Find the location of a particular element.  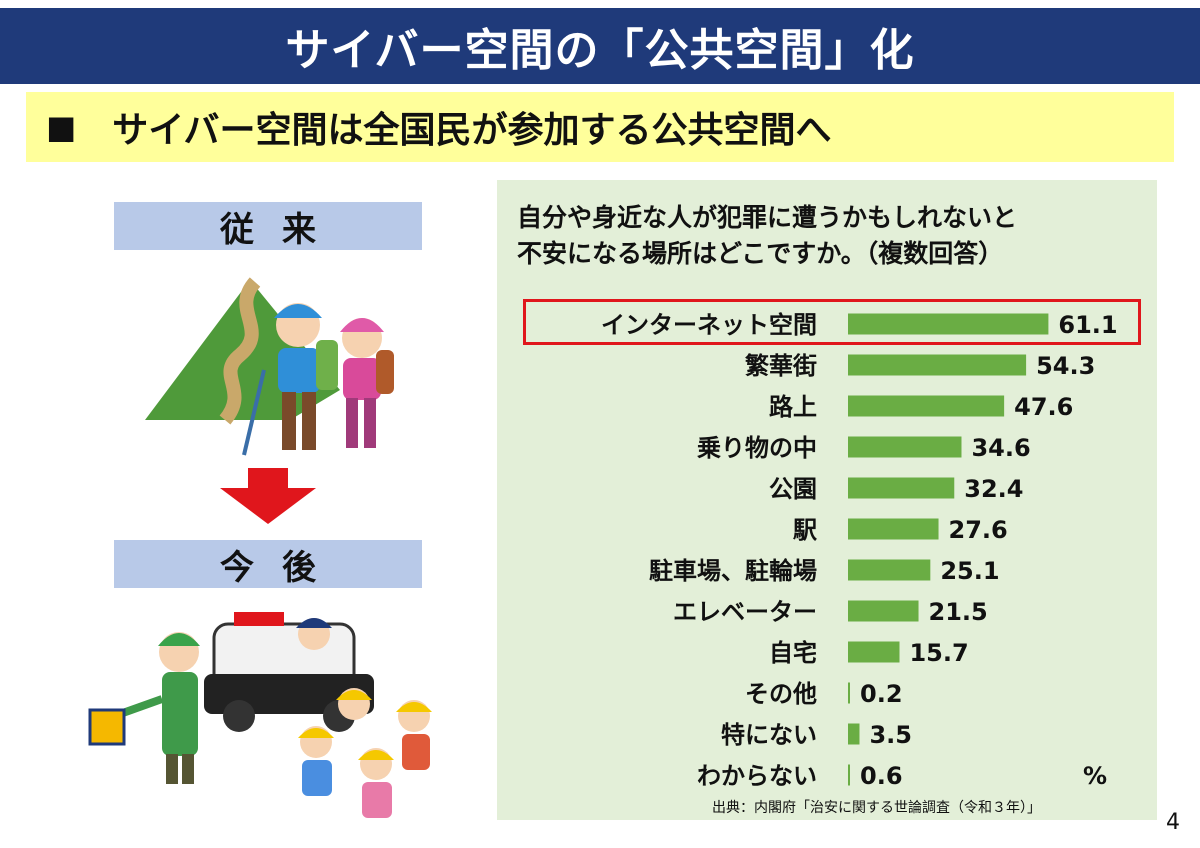

category-label: 公園 is located at coordinates (793, 489).